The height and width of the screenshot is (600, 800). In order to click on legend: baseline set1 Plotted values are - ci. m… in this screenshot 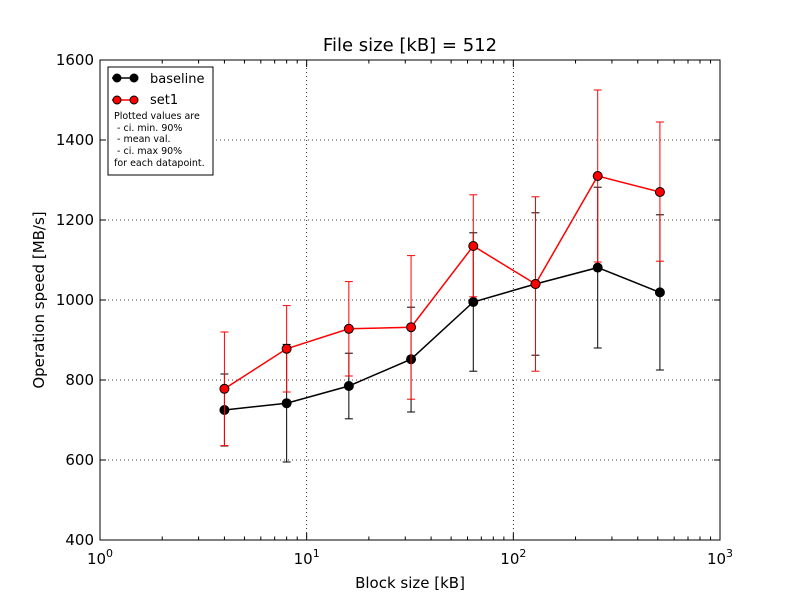, I will do `click(160, 121)`.